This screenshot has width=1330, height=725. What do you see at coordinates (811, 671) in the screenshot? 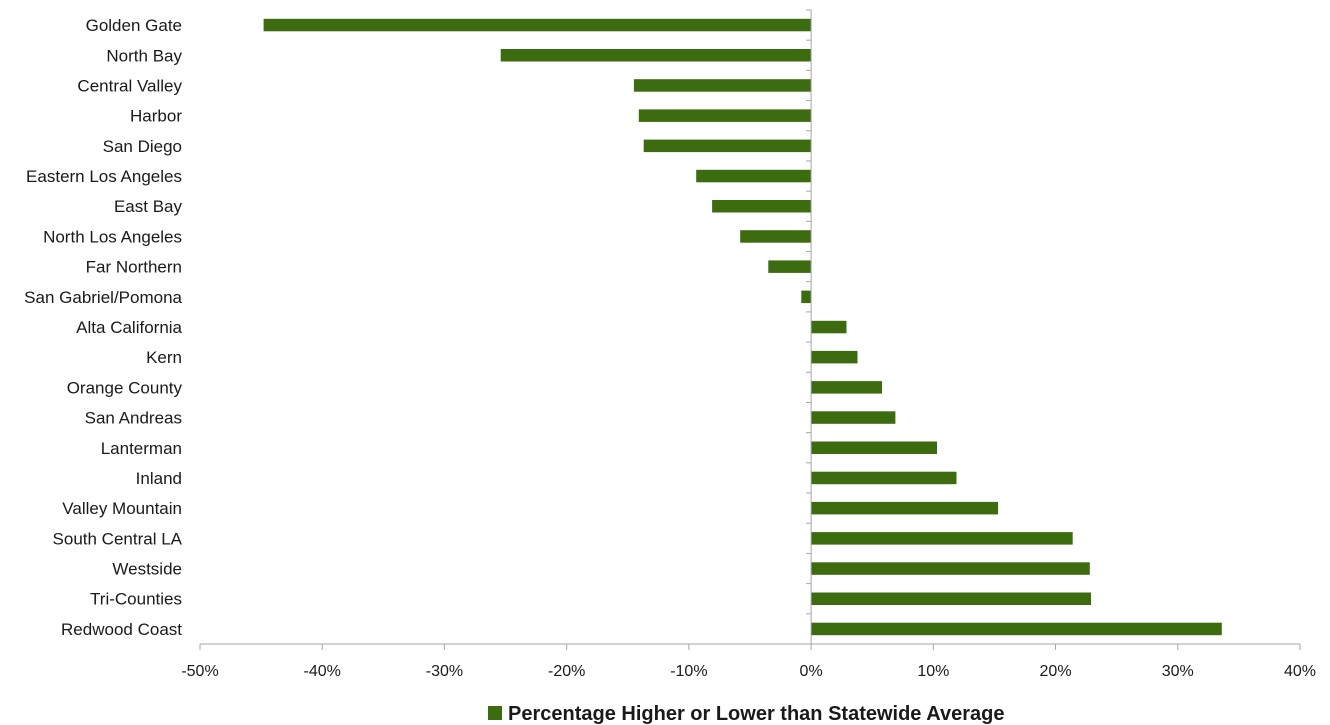
I see `x-tick-label: 0%` at bounding box center [811, 671].